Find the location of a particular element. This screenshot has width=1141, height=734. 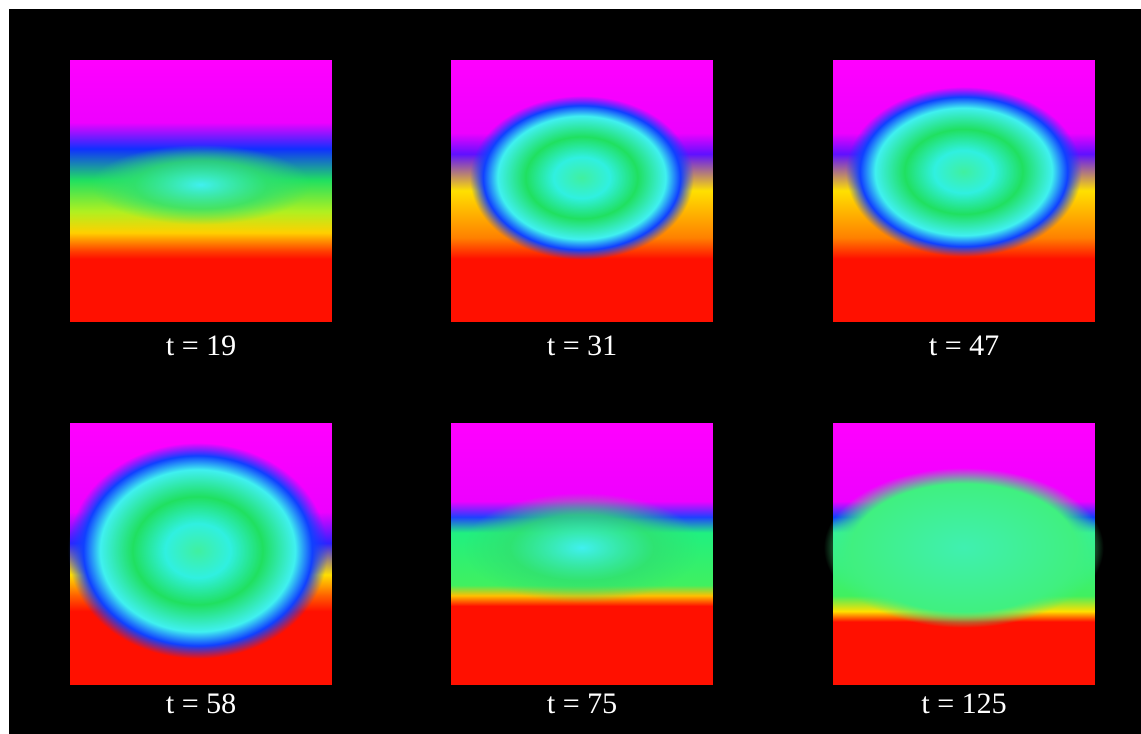

panel-label: t = 47 is located at coordinates (964, 345).